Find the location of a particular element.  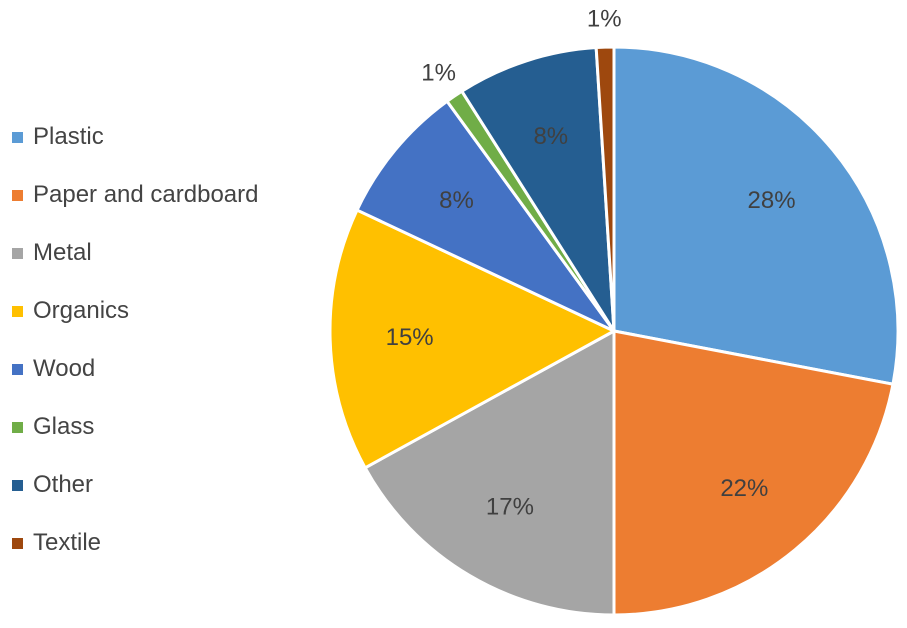

data-label-paper-and-cardboard: 22% is located at coordinates (744, 488).